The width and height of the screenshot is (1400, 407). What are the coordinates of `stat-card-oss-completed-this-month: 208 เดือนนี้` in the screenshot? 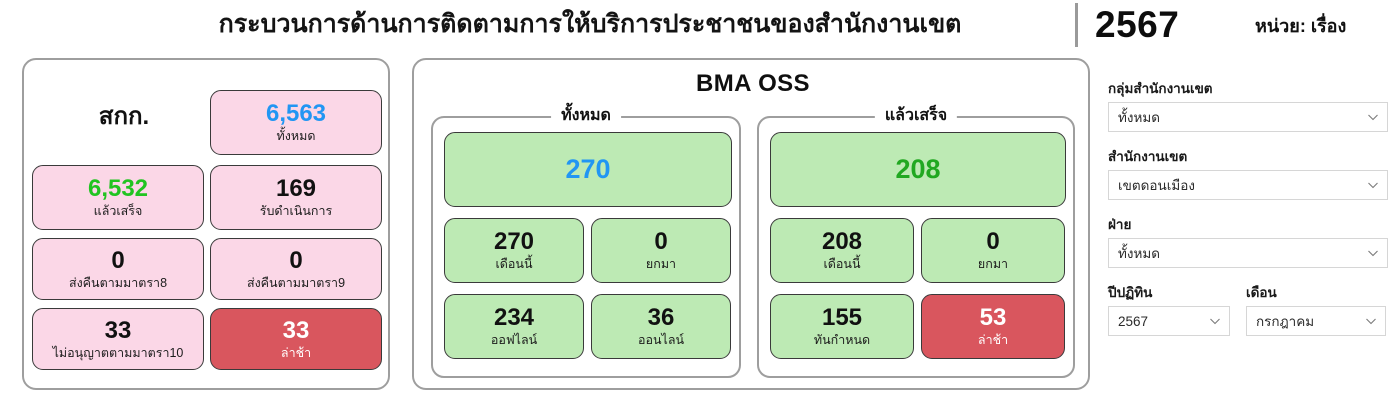 It's located at (842, 250).